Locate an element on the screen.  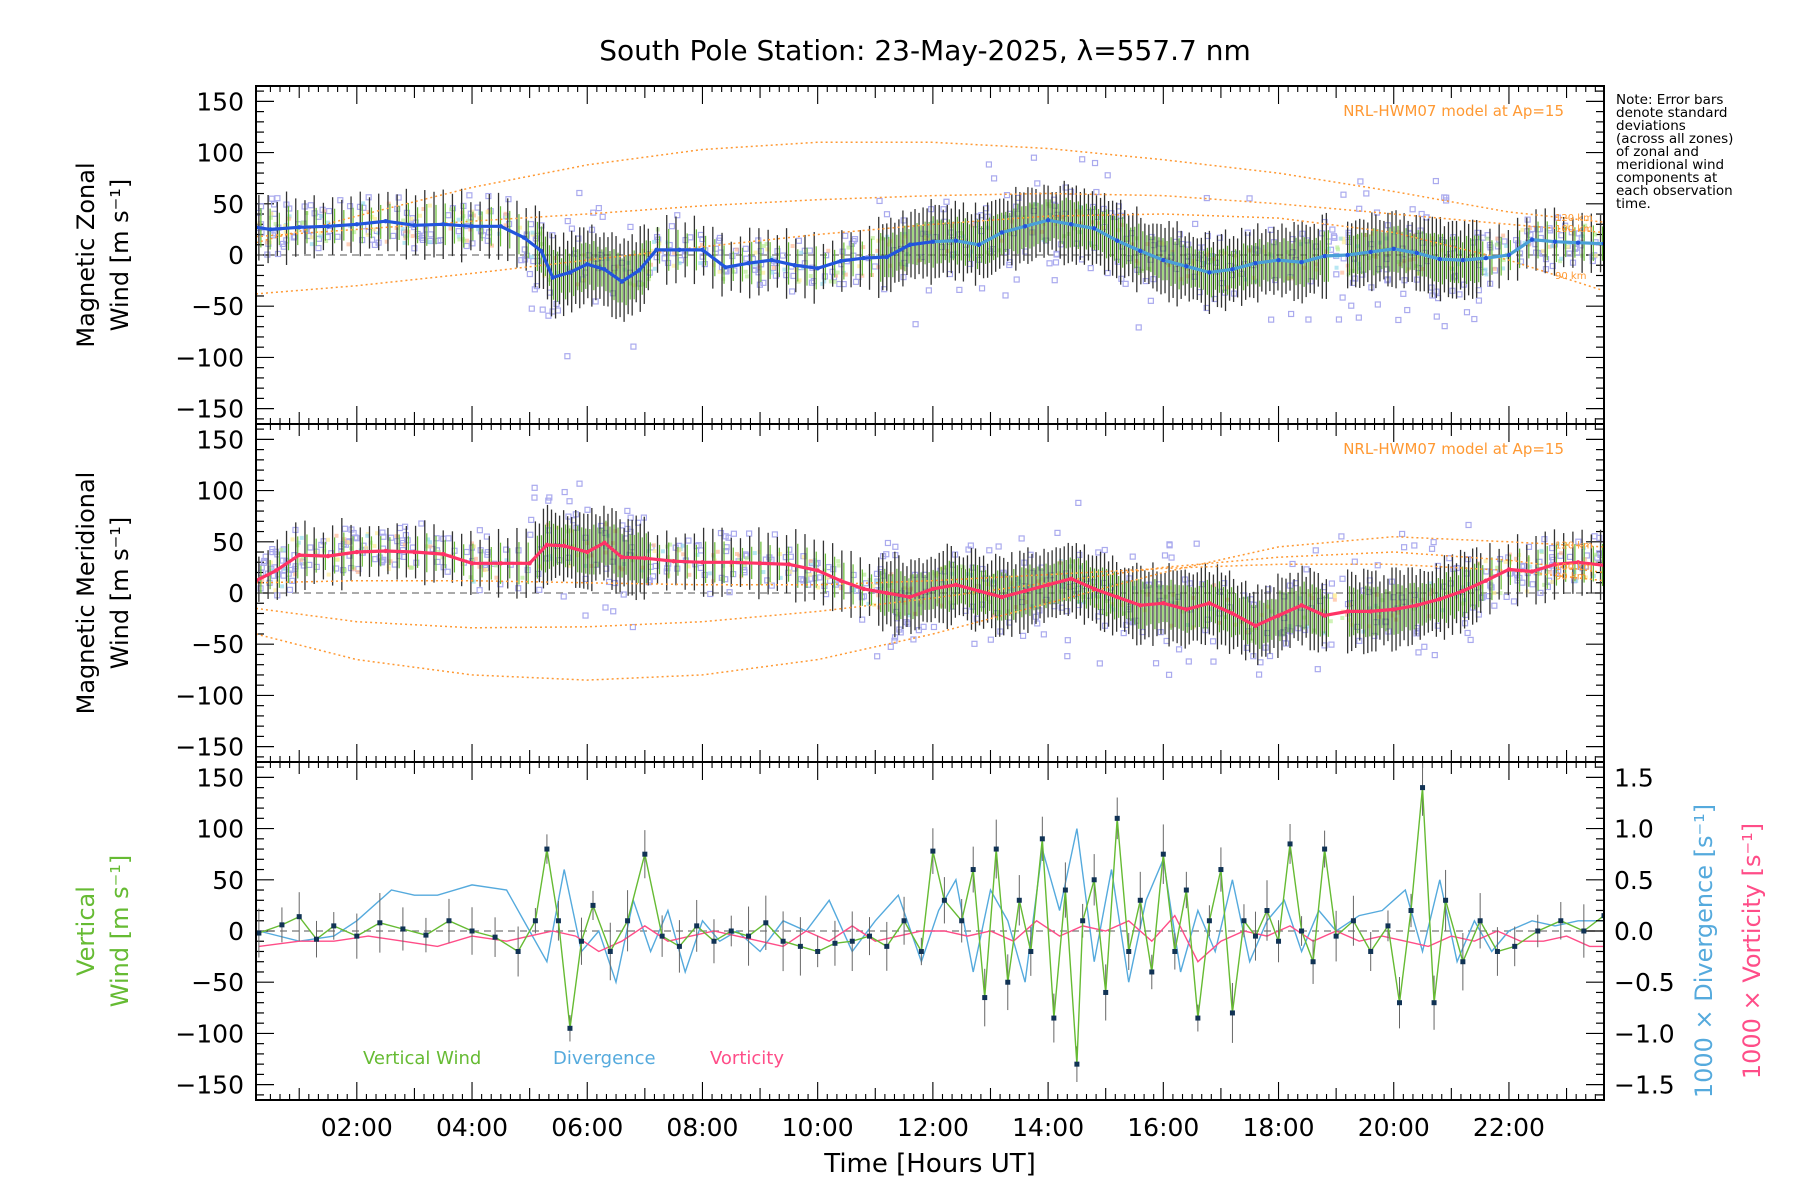
x-tick-label: 04:00 is located at coordinates (472, 1127).